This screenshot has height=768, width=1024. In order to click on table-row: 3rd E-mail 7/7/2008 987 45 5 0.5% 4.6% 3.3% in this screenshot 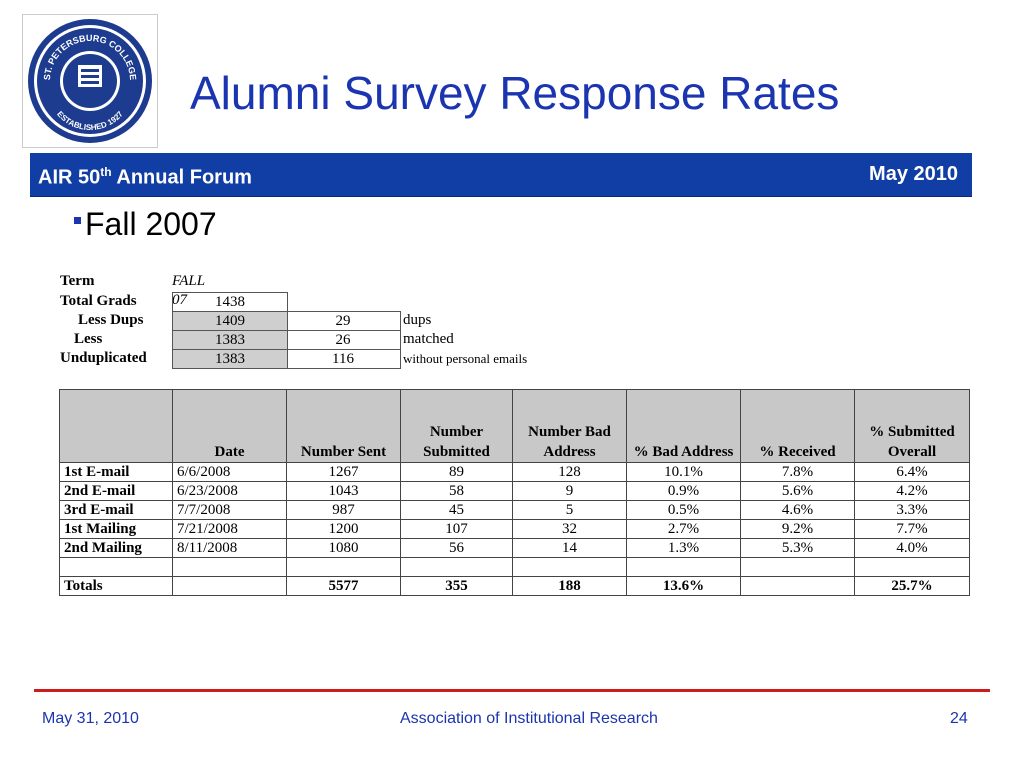, I will do `click(514, 510)`.